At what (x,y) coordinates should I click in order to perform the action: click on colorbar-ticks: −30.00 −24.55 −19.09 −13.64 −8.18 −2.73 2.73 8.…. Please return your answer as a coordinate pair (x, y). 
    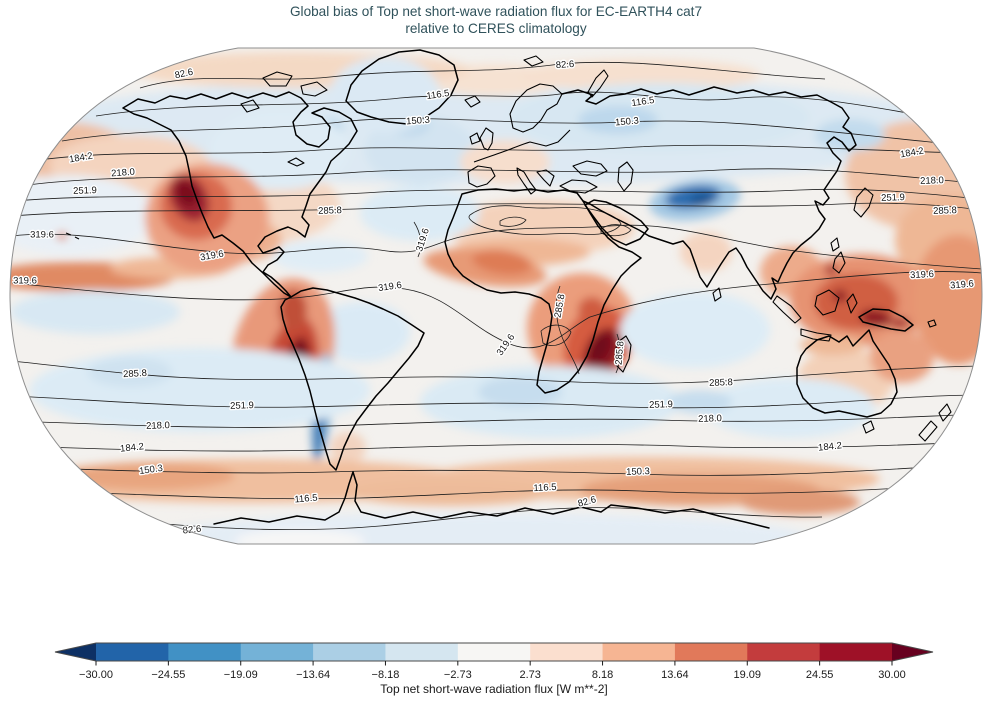
    Looking at the image, I should click on (492, 671).